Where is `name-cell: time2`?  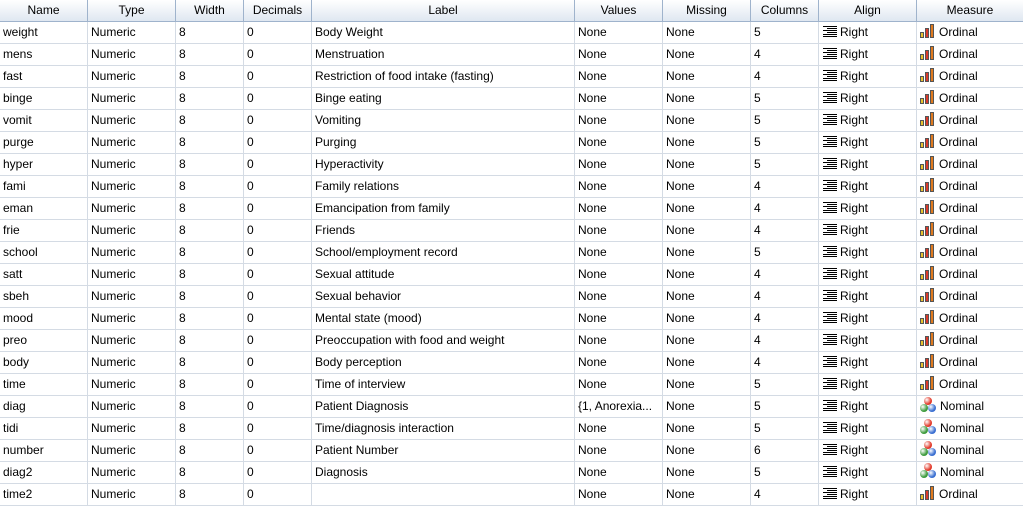
name-cell: time2 is located at coordinates (44, 495).